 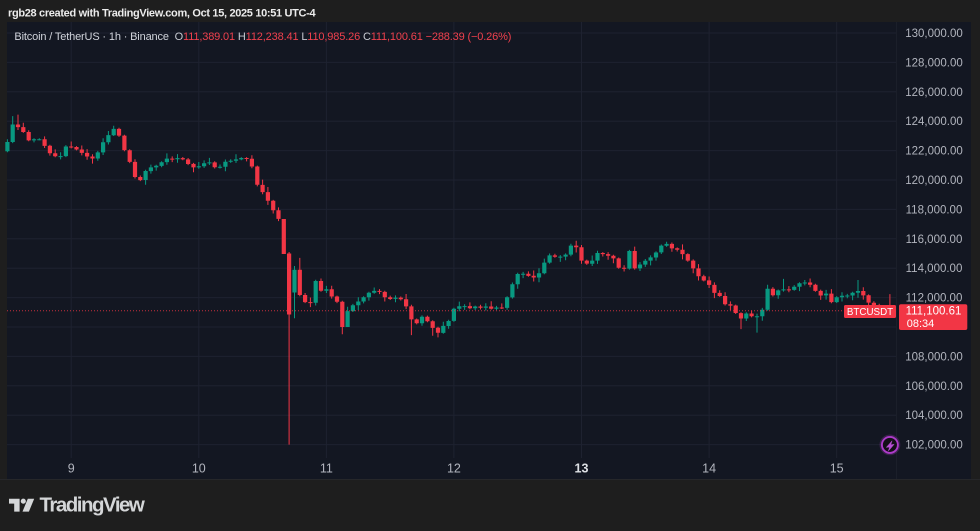 I want to click on svg-text: 15, so click(x=837, y=469).